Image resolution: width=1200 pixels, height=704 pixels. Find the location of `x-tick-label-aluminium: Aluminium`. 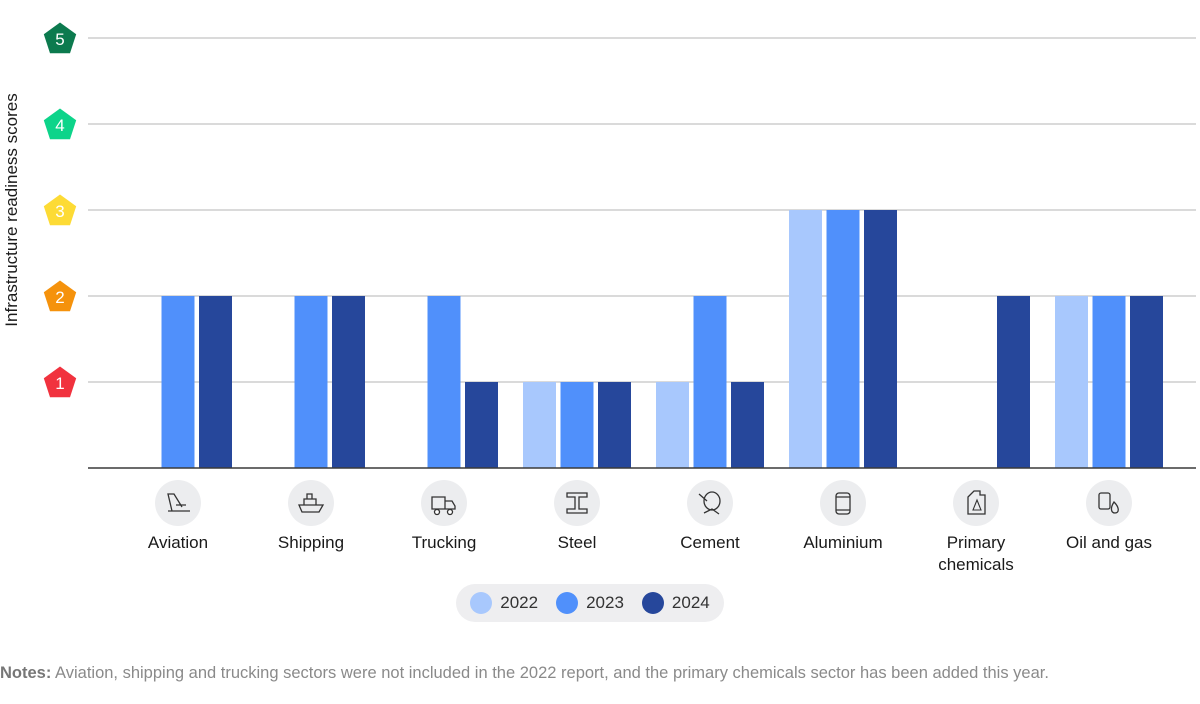

x-tick-label-aluminium: Aluminium is located at coordinates (842, 542).